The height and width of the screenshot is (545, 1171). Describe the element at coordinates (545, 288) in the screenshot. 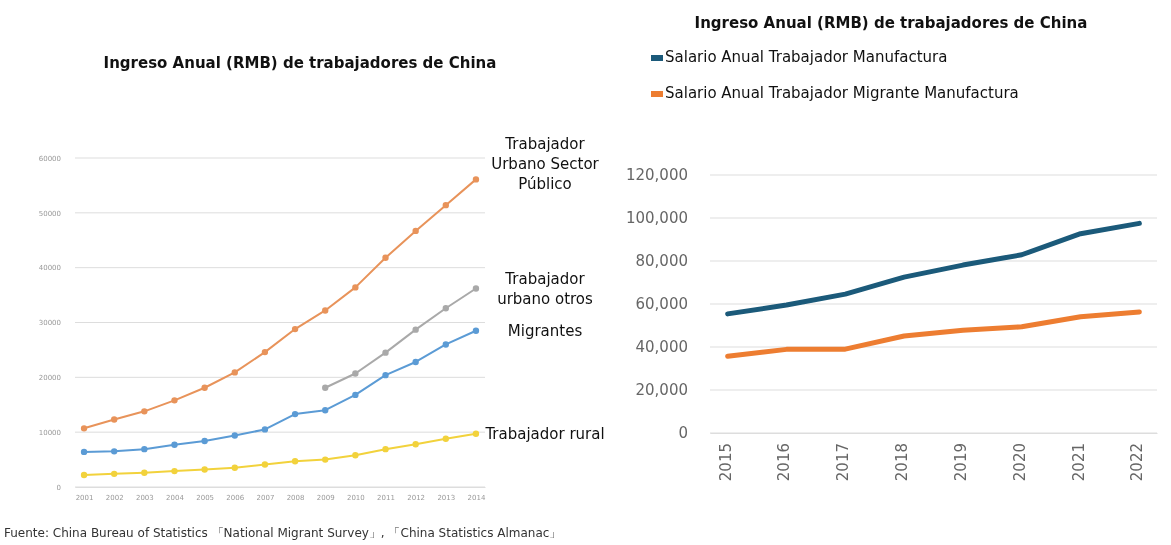

I see `series-label: Trabajador urbano otros` at that location.